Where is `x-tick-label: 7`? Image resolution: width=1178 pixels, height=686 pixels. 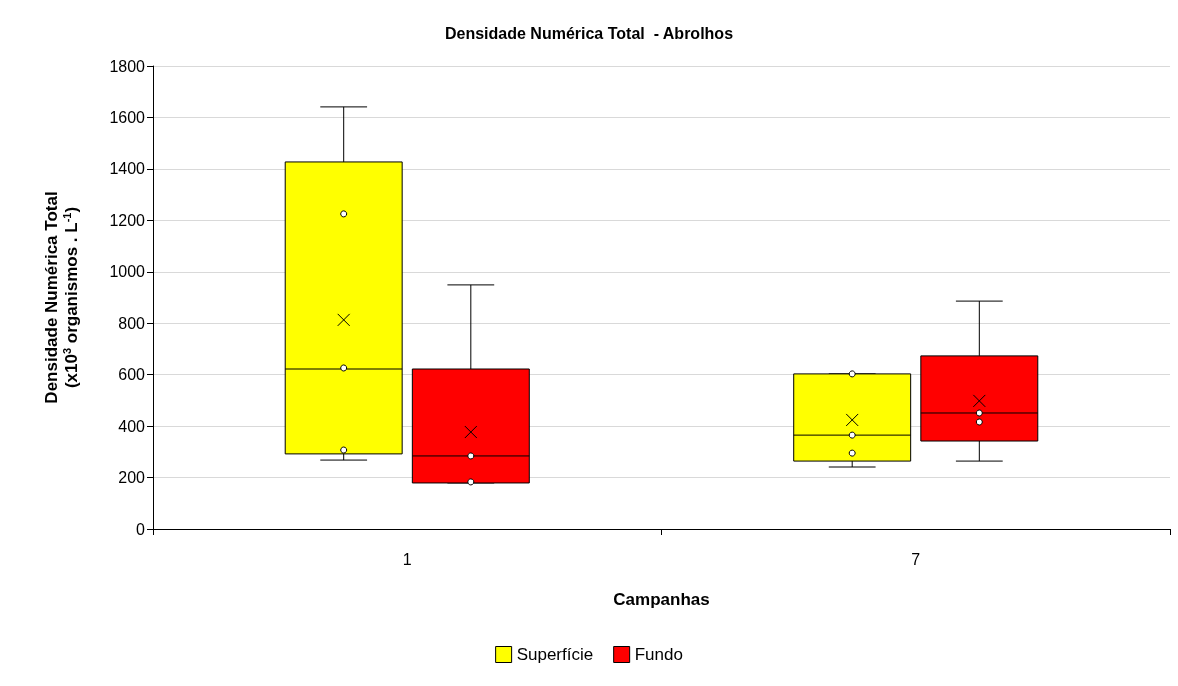 x-tick-label: 7 is located at coordinates (916, 559).